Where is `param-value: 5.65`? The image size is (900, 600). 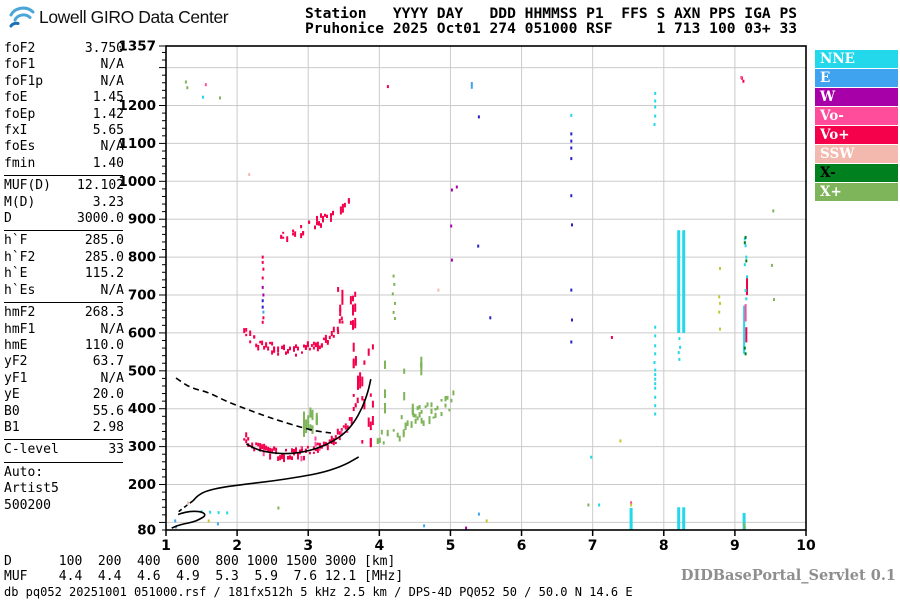
param-value: 5.65 is located at coordinates (108, 131).